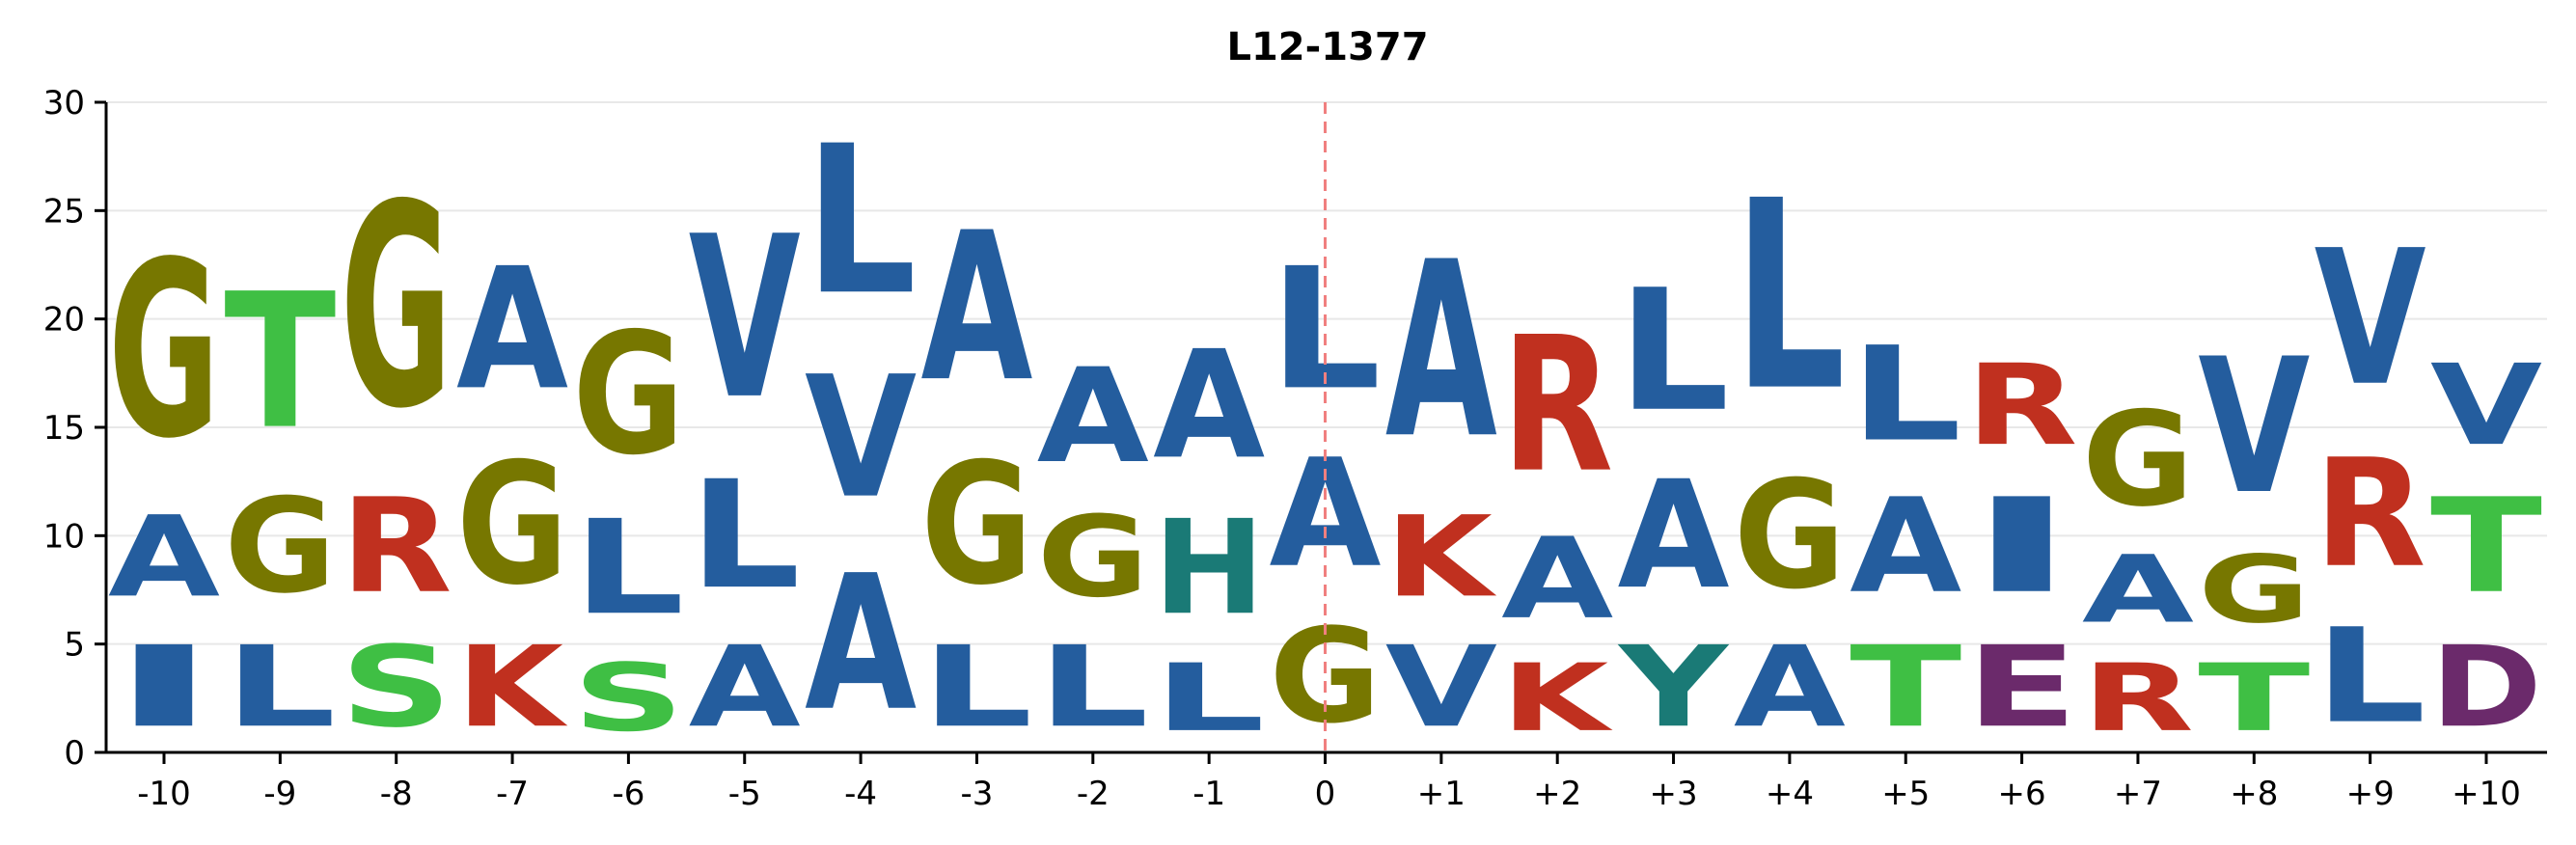  What do you see at coordinates (64, 103) in the screenshot?
I see `y-tick-label: 30` at bounding box center [64, 103].